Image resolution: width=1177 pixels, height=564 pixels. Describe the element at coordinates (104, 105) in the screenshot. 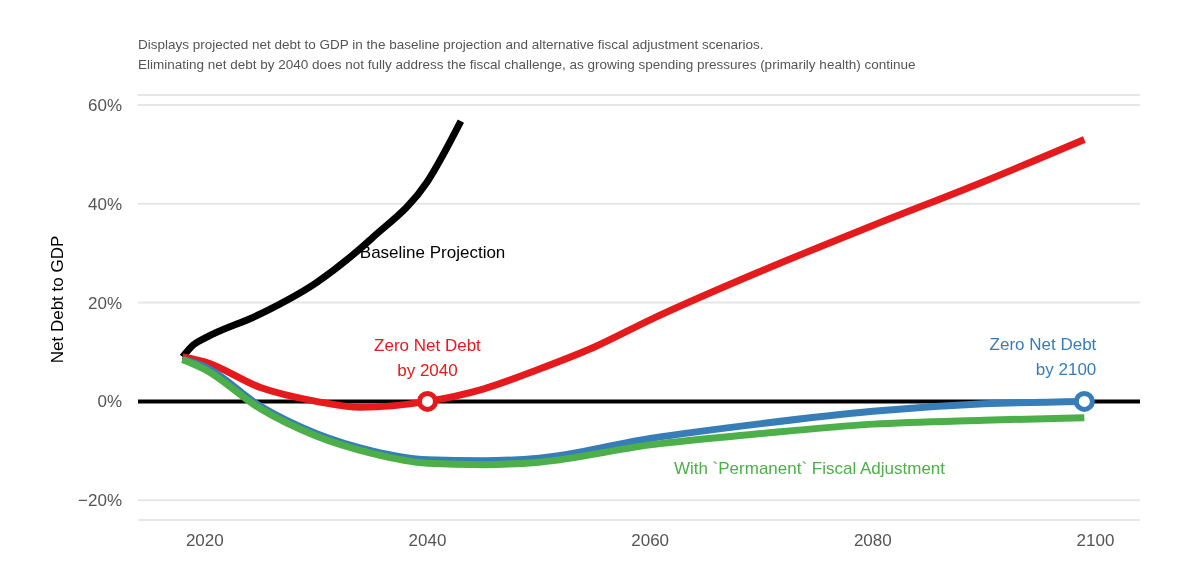

I see `y-tick-label: 60%` at that location.